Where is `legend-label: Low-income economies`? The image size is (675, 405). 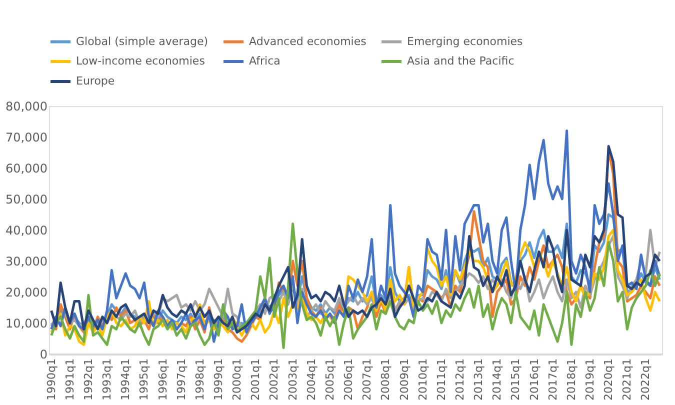
legend-label: Low-income economies is located at coordinates (141, 61).